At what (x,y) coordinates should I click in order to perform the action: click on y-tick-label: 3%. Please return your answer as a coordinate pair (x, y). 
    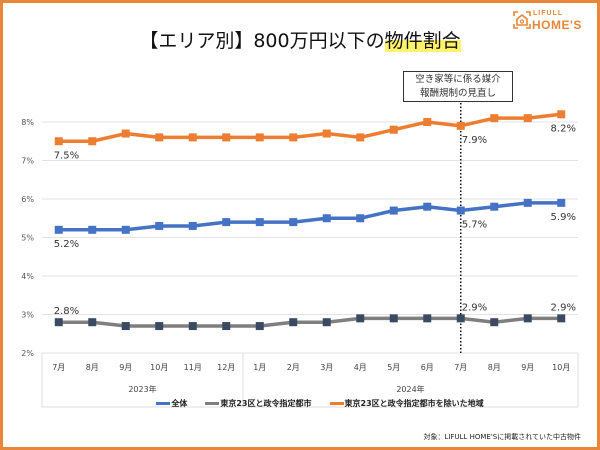
    Looking at the image, I should click on (27, 315).